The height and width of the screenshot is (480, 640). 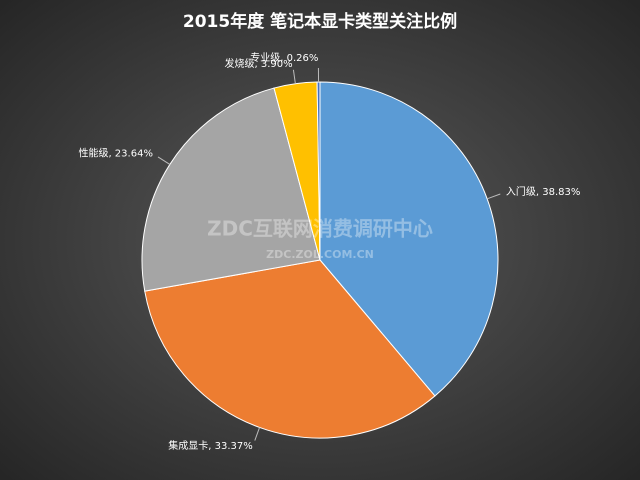 What do you see at coordinates (210, 445) in the screenshot?
I see `data-label: 集成显卡, 33.37%` at bounding box center [210, 445].